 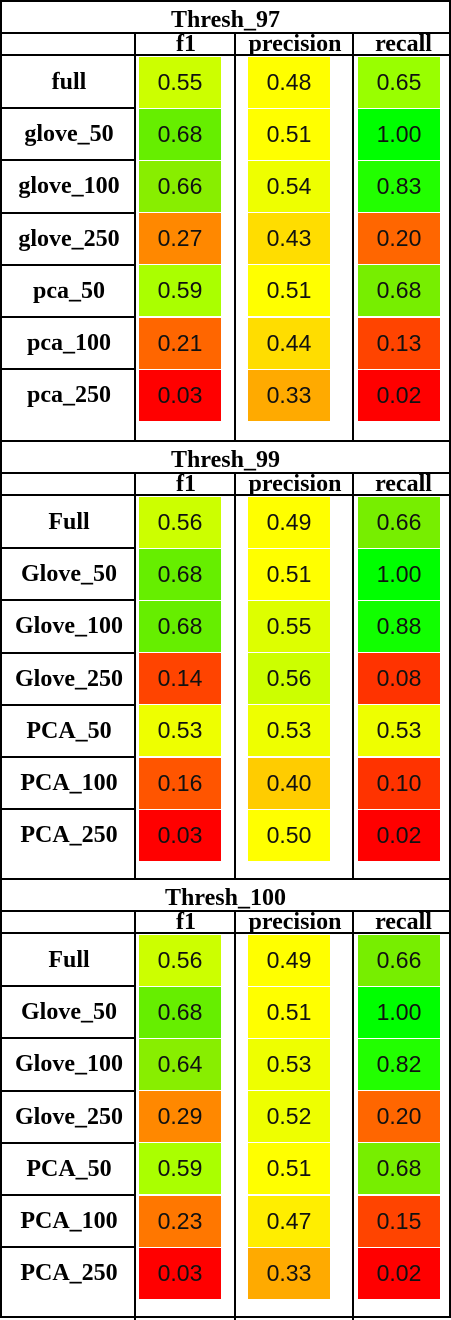 What do you see at coordinates (399, 1064) in the screenshot?
I see `cell-recall: 0.82` at bounding box center [399, 1064].